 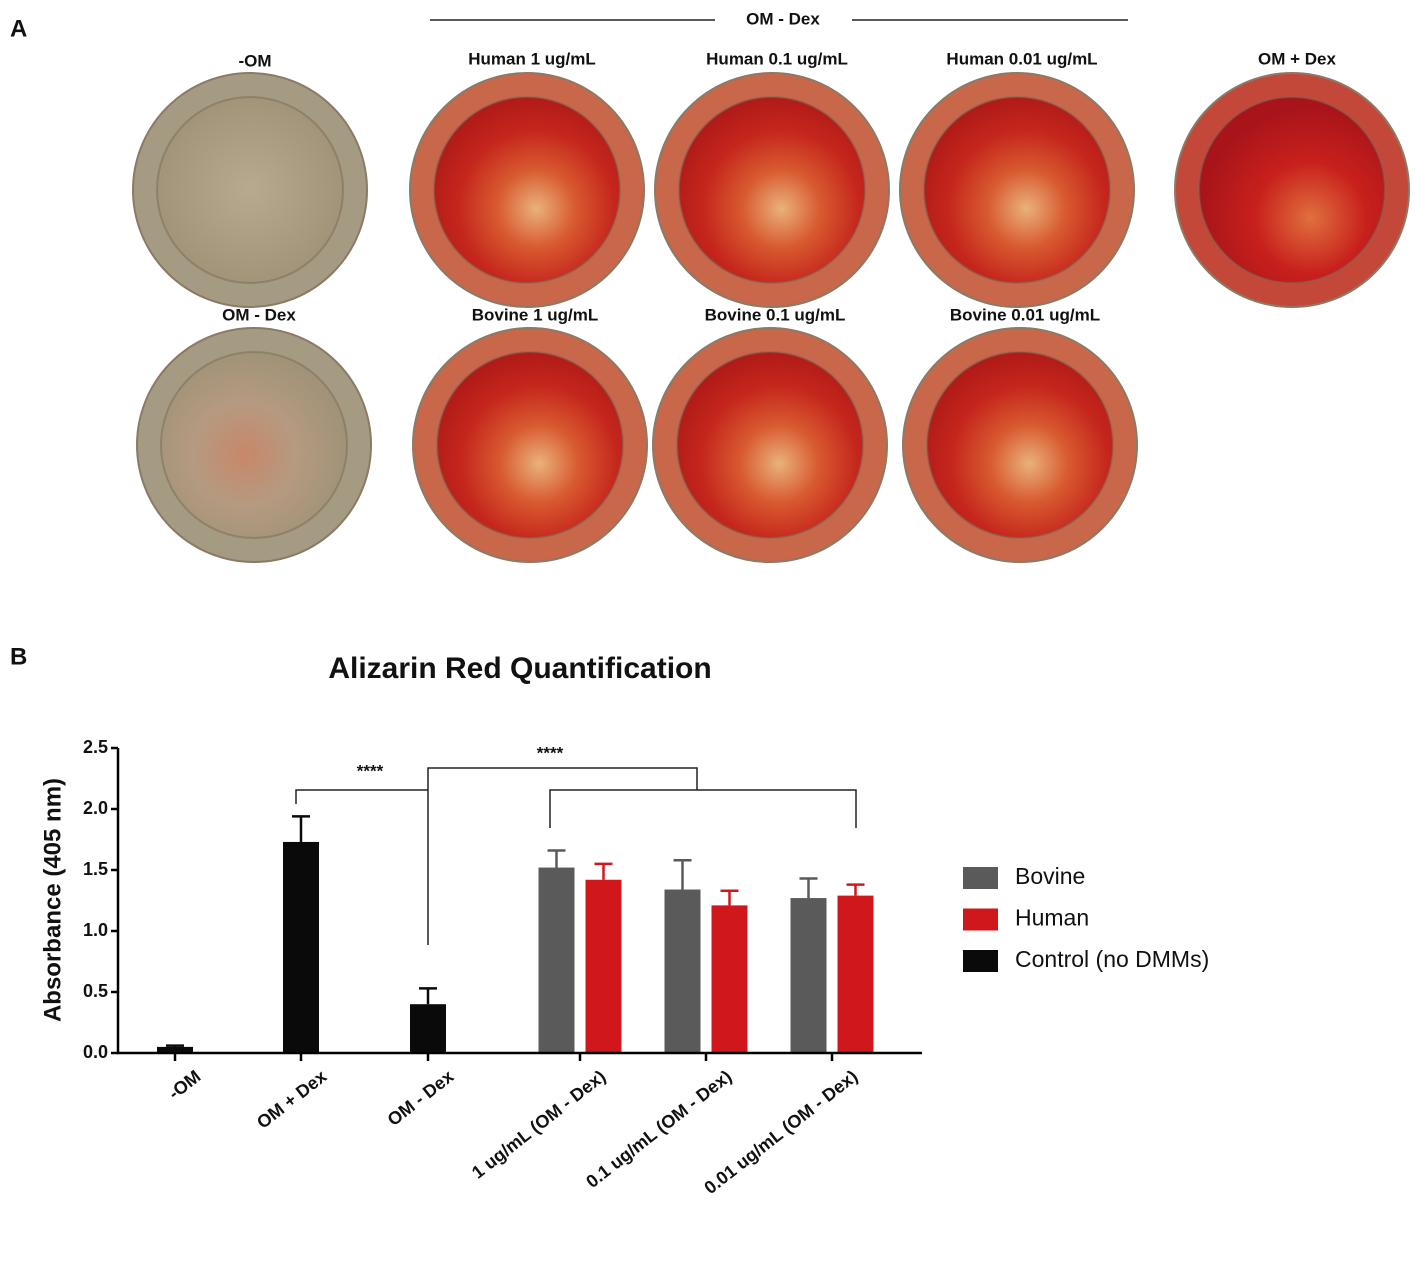 What do you see at coordinates (95, 1052) in the screenshot?
I see `y-tick-label: 0.0` at bounding box center [95, 1052].